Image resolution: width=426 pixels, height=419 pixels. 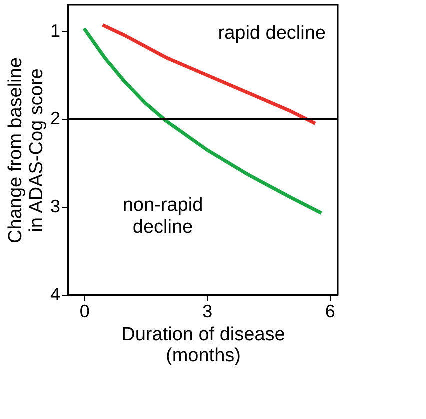 What do you see at coordinates (55, 206) in the screenshot?
I see `y-tick-label: 3` at bounding box center [55, 206].